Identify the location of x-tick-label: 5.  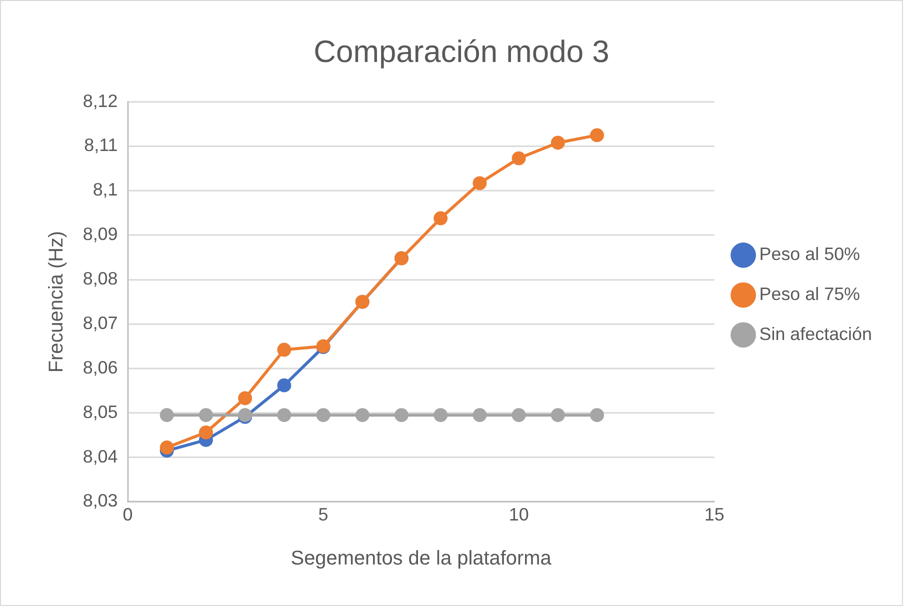
(323, 514).